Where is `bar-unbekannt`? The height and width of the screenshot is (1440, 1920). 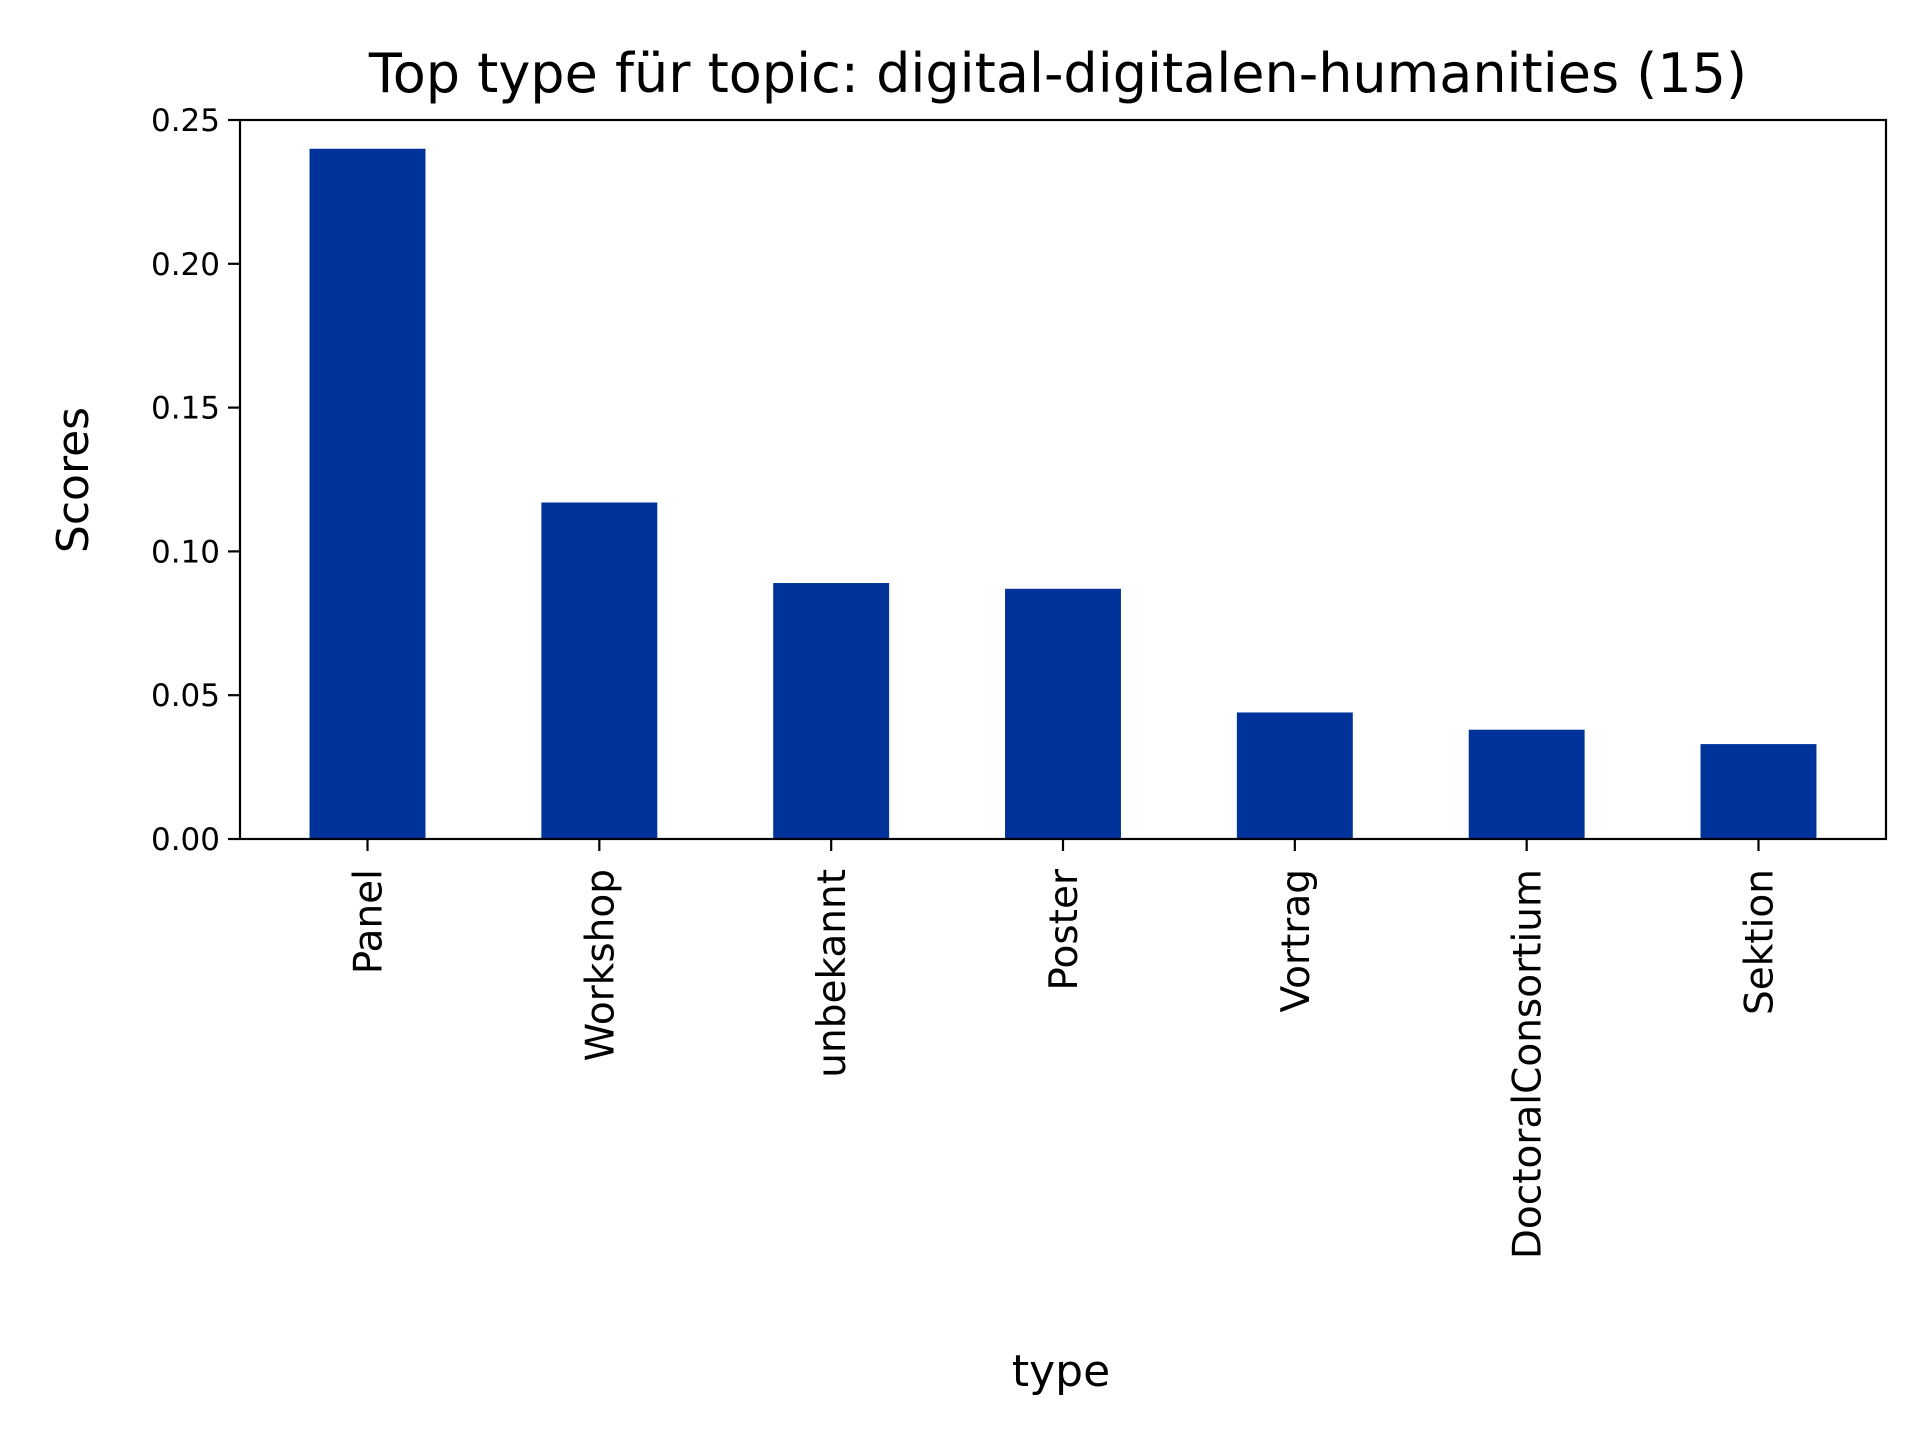
bar-unbekannt is located at coordinates (831, 711).